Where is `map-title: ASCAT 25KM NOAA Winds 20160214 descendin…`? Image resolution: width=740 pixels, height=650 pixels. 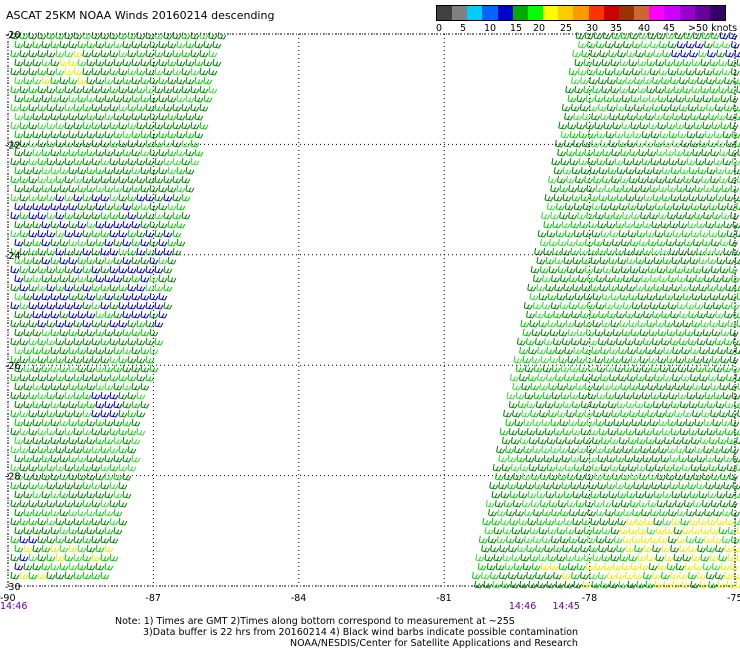
map-title: ASCAT 25KM NOAA Winds 20160214 descendin… is located at coordinates (140, 15).